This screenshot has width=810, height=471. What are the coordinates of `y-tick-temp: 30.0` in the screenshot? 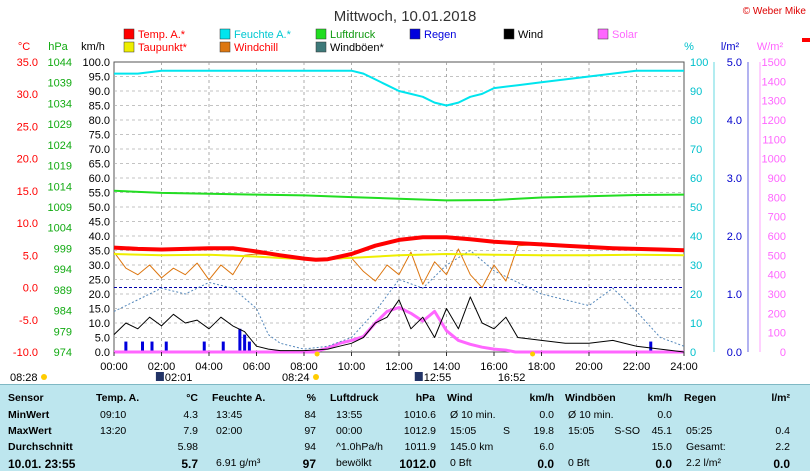 It's located at (27, 95).